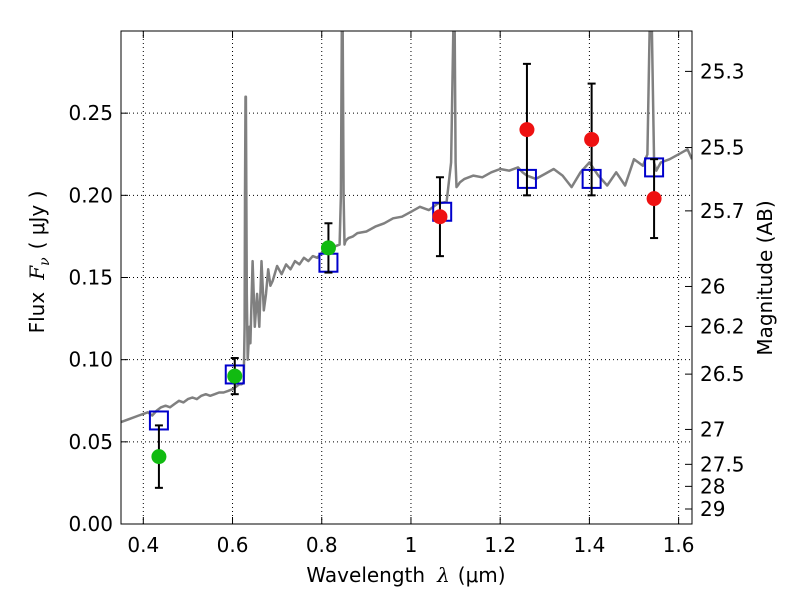  What do you see at coordinates (765, 277) in the screenshot?
I see `magnitude-axis-label: Magnitude (AB)` at bounding box center [765, 277].